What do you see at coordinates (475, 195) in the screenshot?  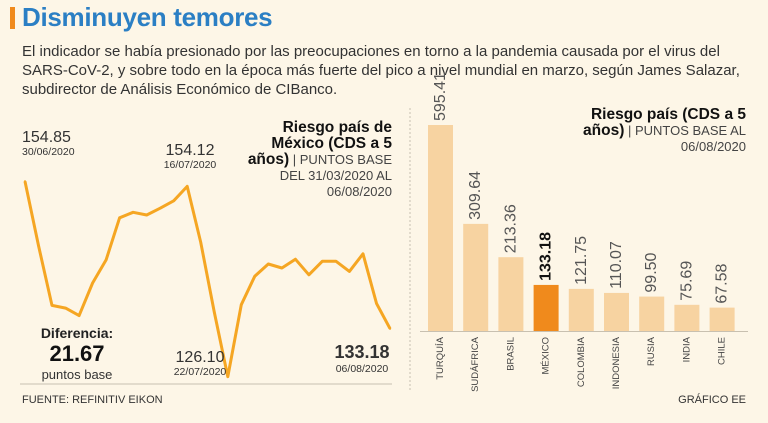 I see `bar-value-label: 309.64` at bounding box center [475, 195].